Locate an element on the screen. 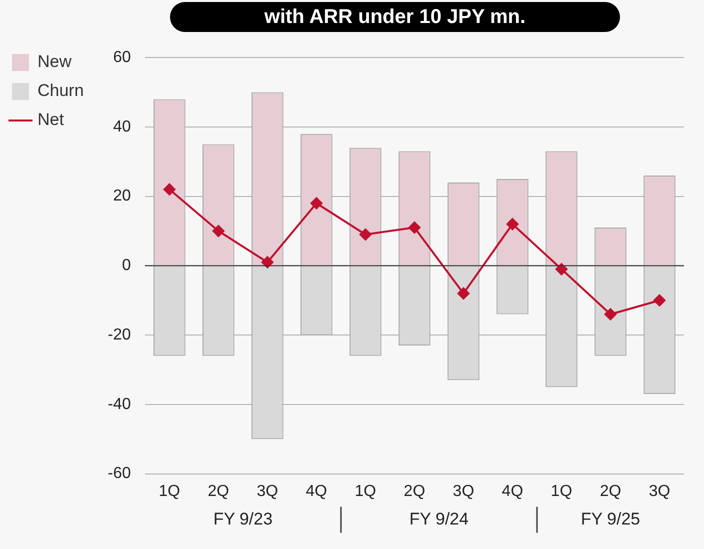  text: FY 9/25 is located at coordinates (610, 518).